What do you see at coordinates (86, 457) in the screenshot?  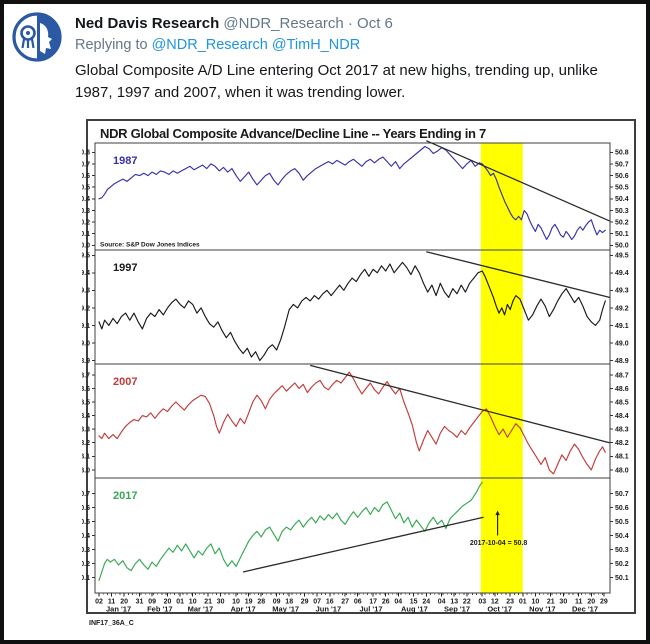 I see `y-tick-label-left: 48.1` at bounding box center [86, 457].